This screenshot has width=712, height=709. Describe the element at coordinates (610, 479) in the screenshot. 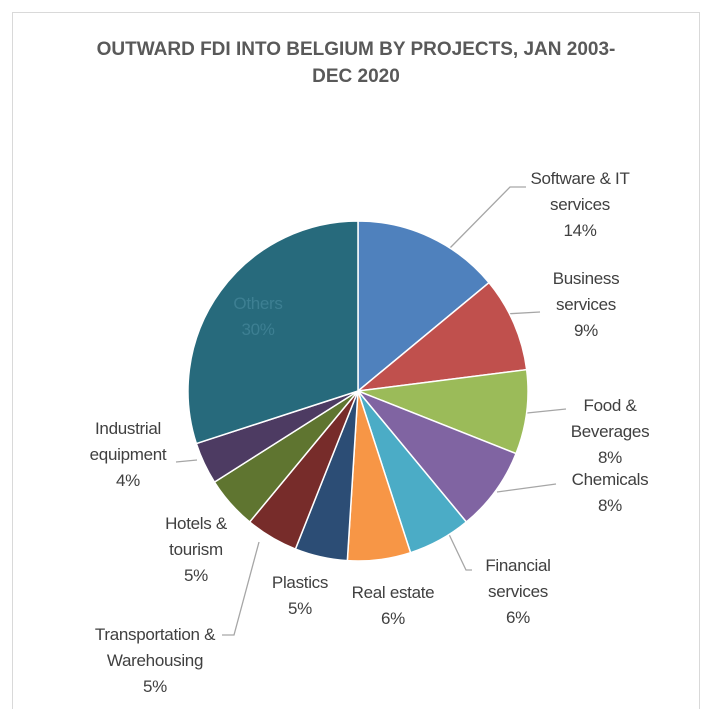

I see `slice-name: Chemicals` at that location.